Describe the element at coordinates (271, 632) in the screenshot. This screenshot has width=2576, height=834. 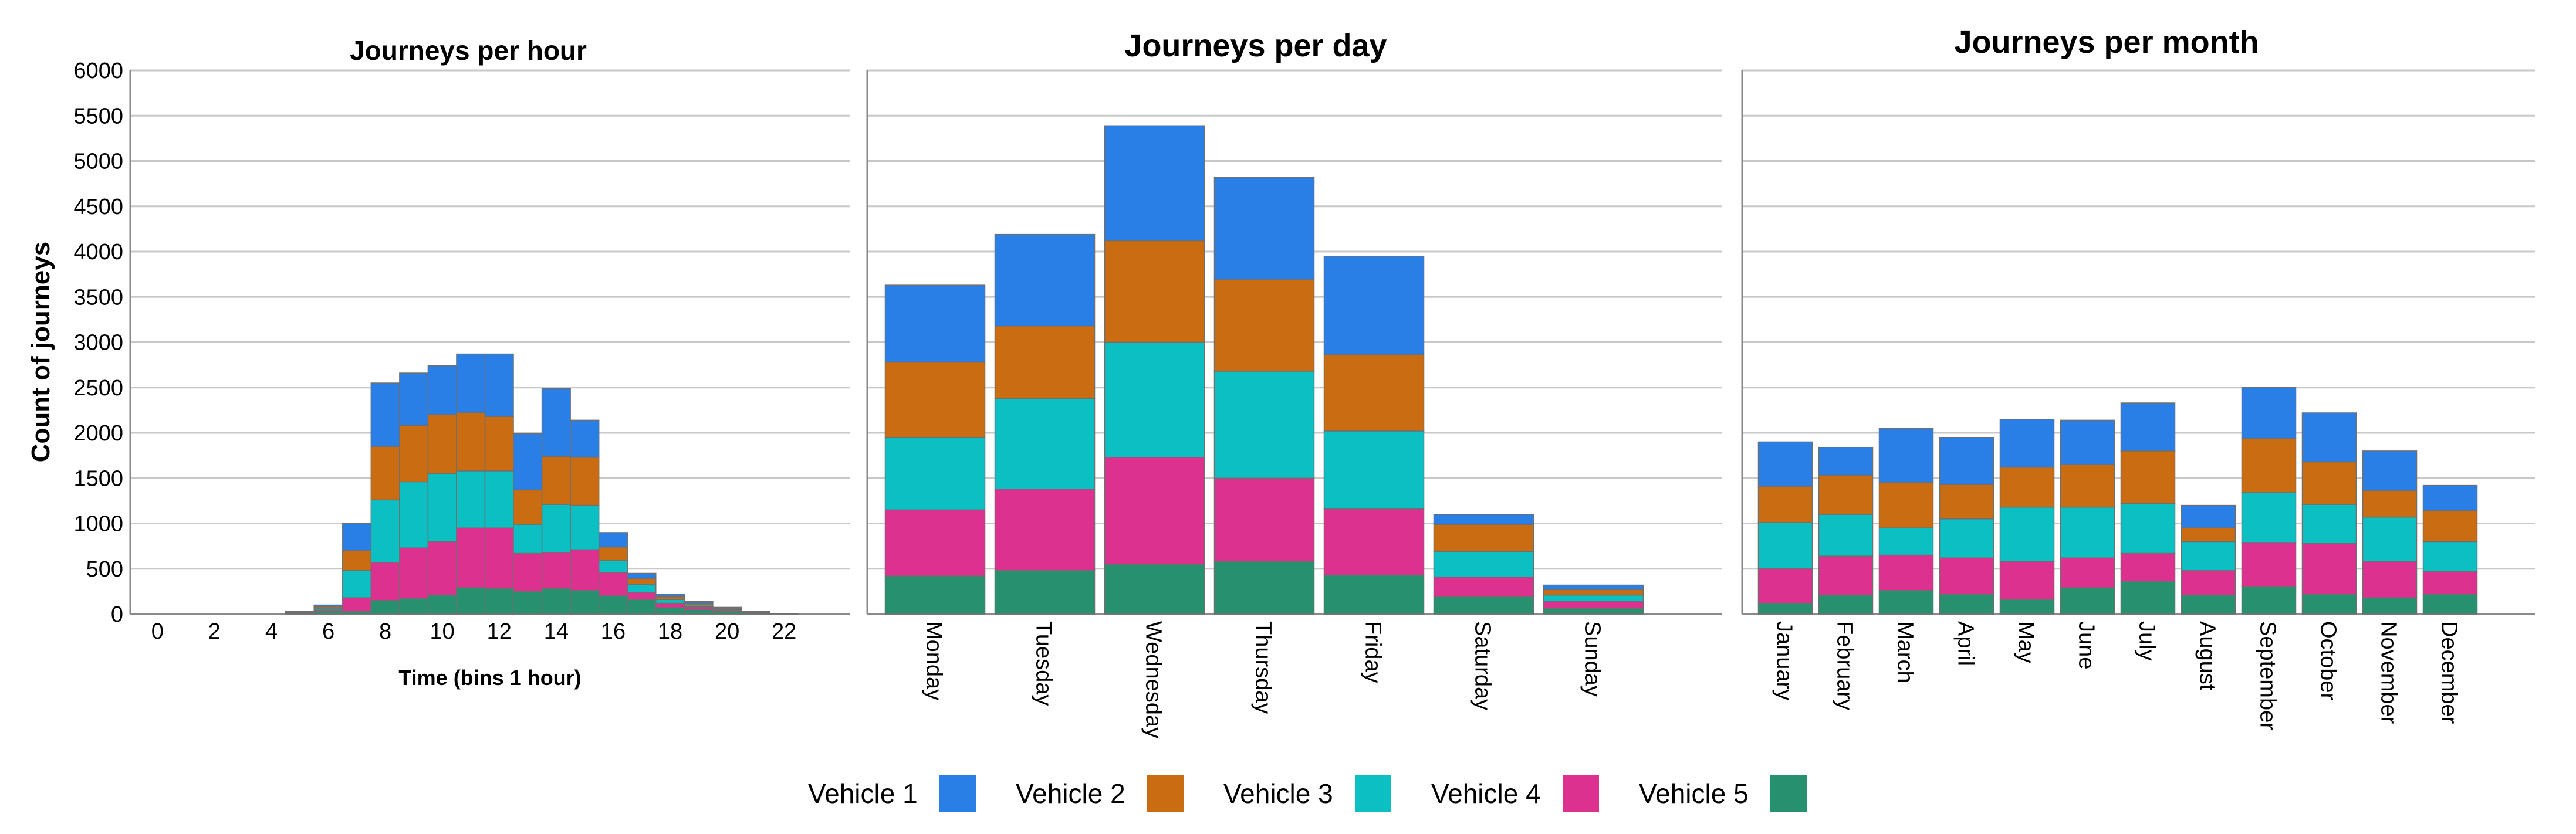
I see `hourly-x-tick-label: 4` at that location.